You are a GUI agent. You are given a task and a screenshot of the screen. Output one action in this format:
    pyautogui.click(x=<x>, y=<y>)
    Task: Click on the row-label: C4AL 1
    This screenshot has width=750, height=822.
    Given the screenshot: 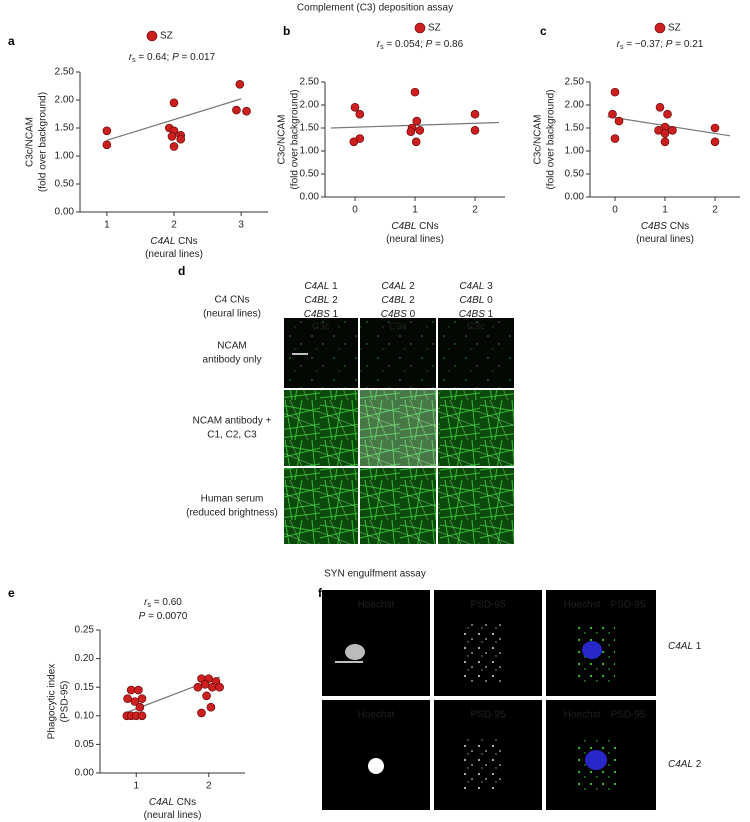 What is the action you would take?
    pyautogui.click(x=685, y=646)
    